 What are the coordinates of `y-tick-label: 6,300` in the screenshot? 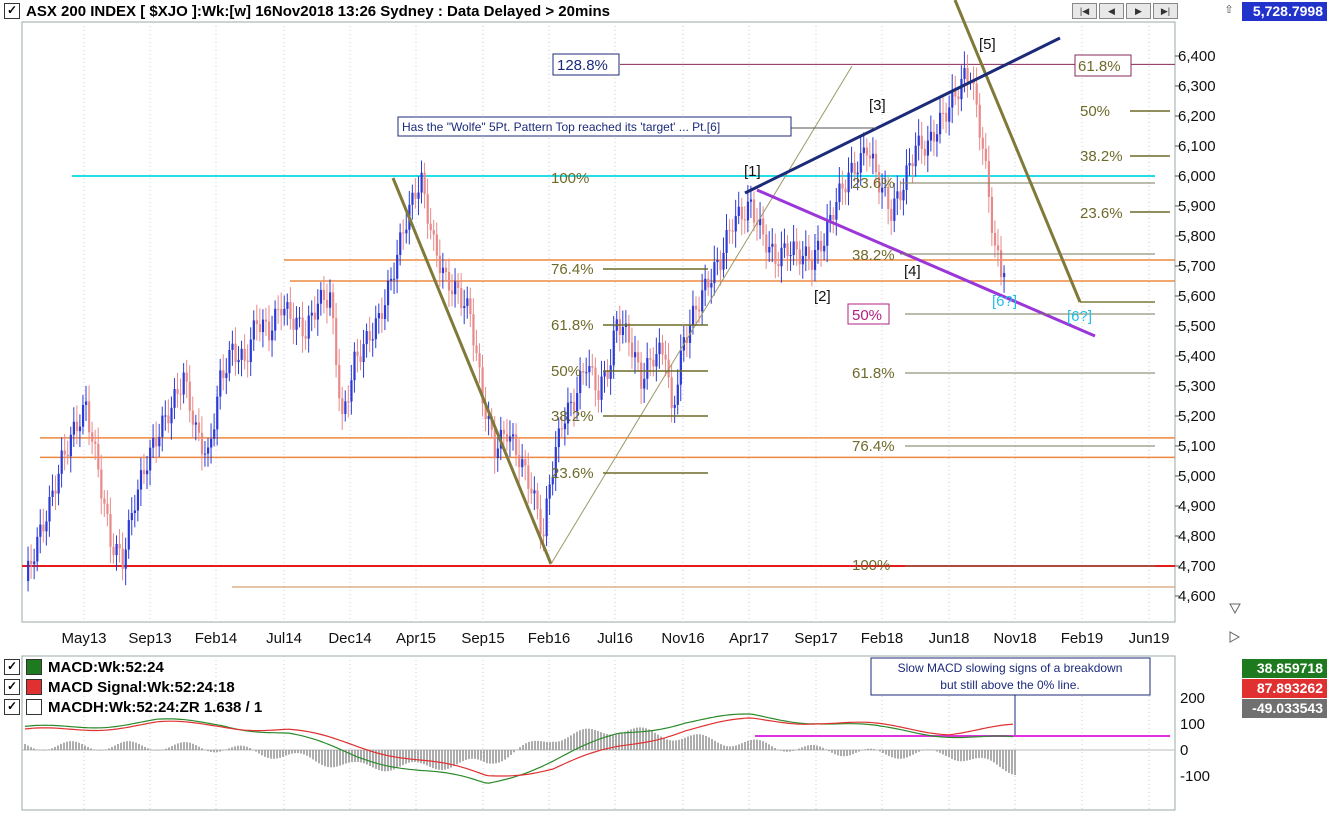 It's located at (1197, 86).